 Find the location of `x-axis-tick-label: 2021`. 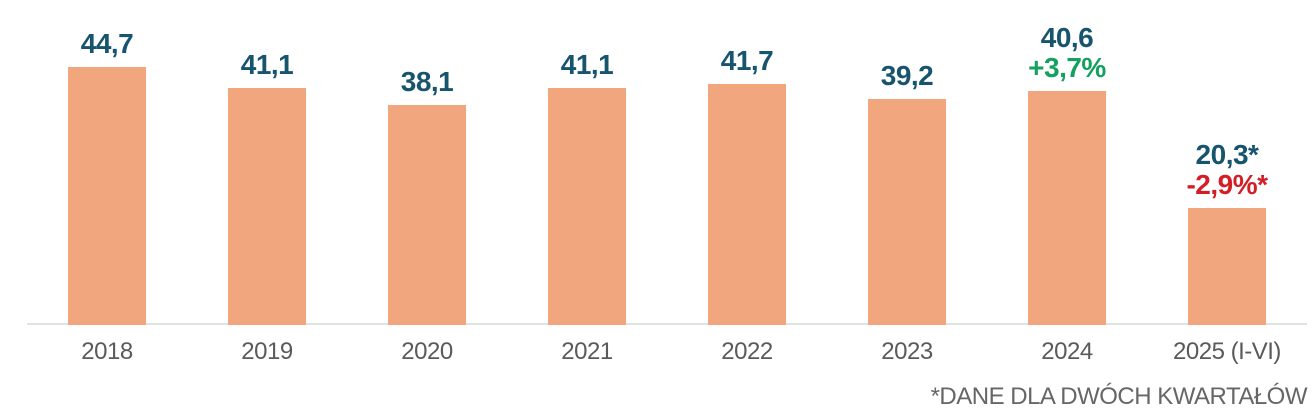

x-axis-tick-label: 2021 is located at coordinates (587, 351).